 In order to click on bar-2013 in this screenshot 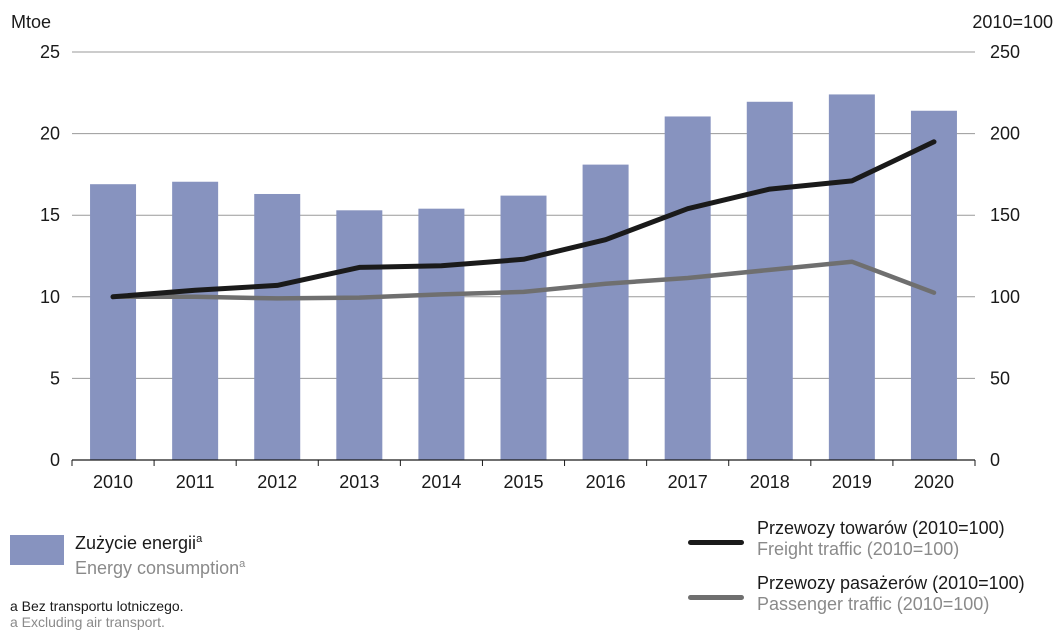, I will do `click(359, 335)`.